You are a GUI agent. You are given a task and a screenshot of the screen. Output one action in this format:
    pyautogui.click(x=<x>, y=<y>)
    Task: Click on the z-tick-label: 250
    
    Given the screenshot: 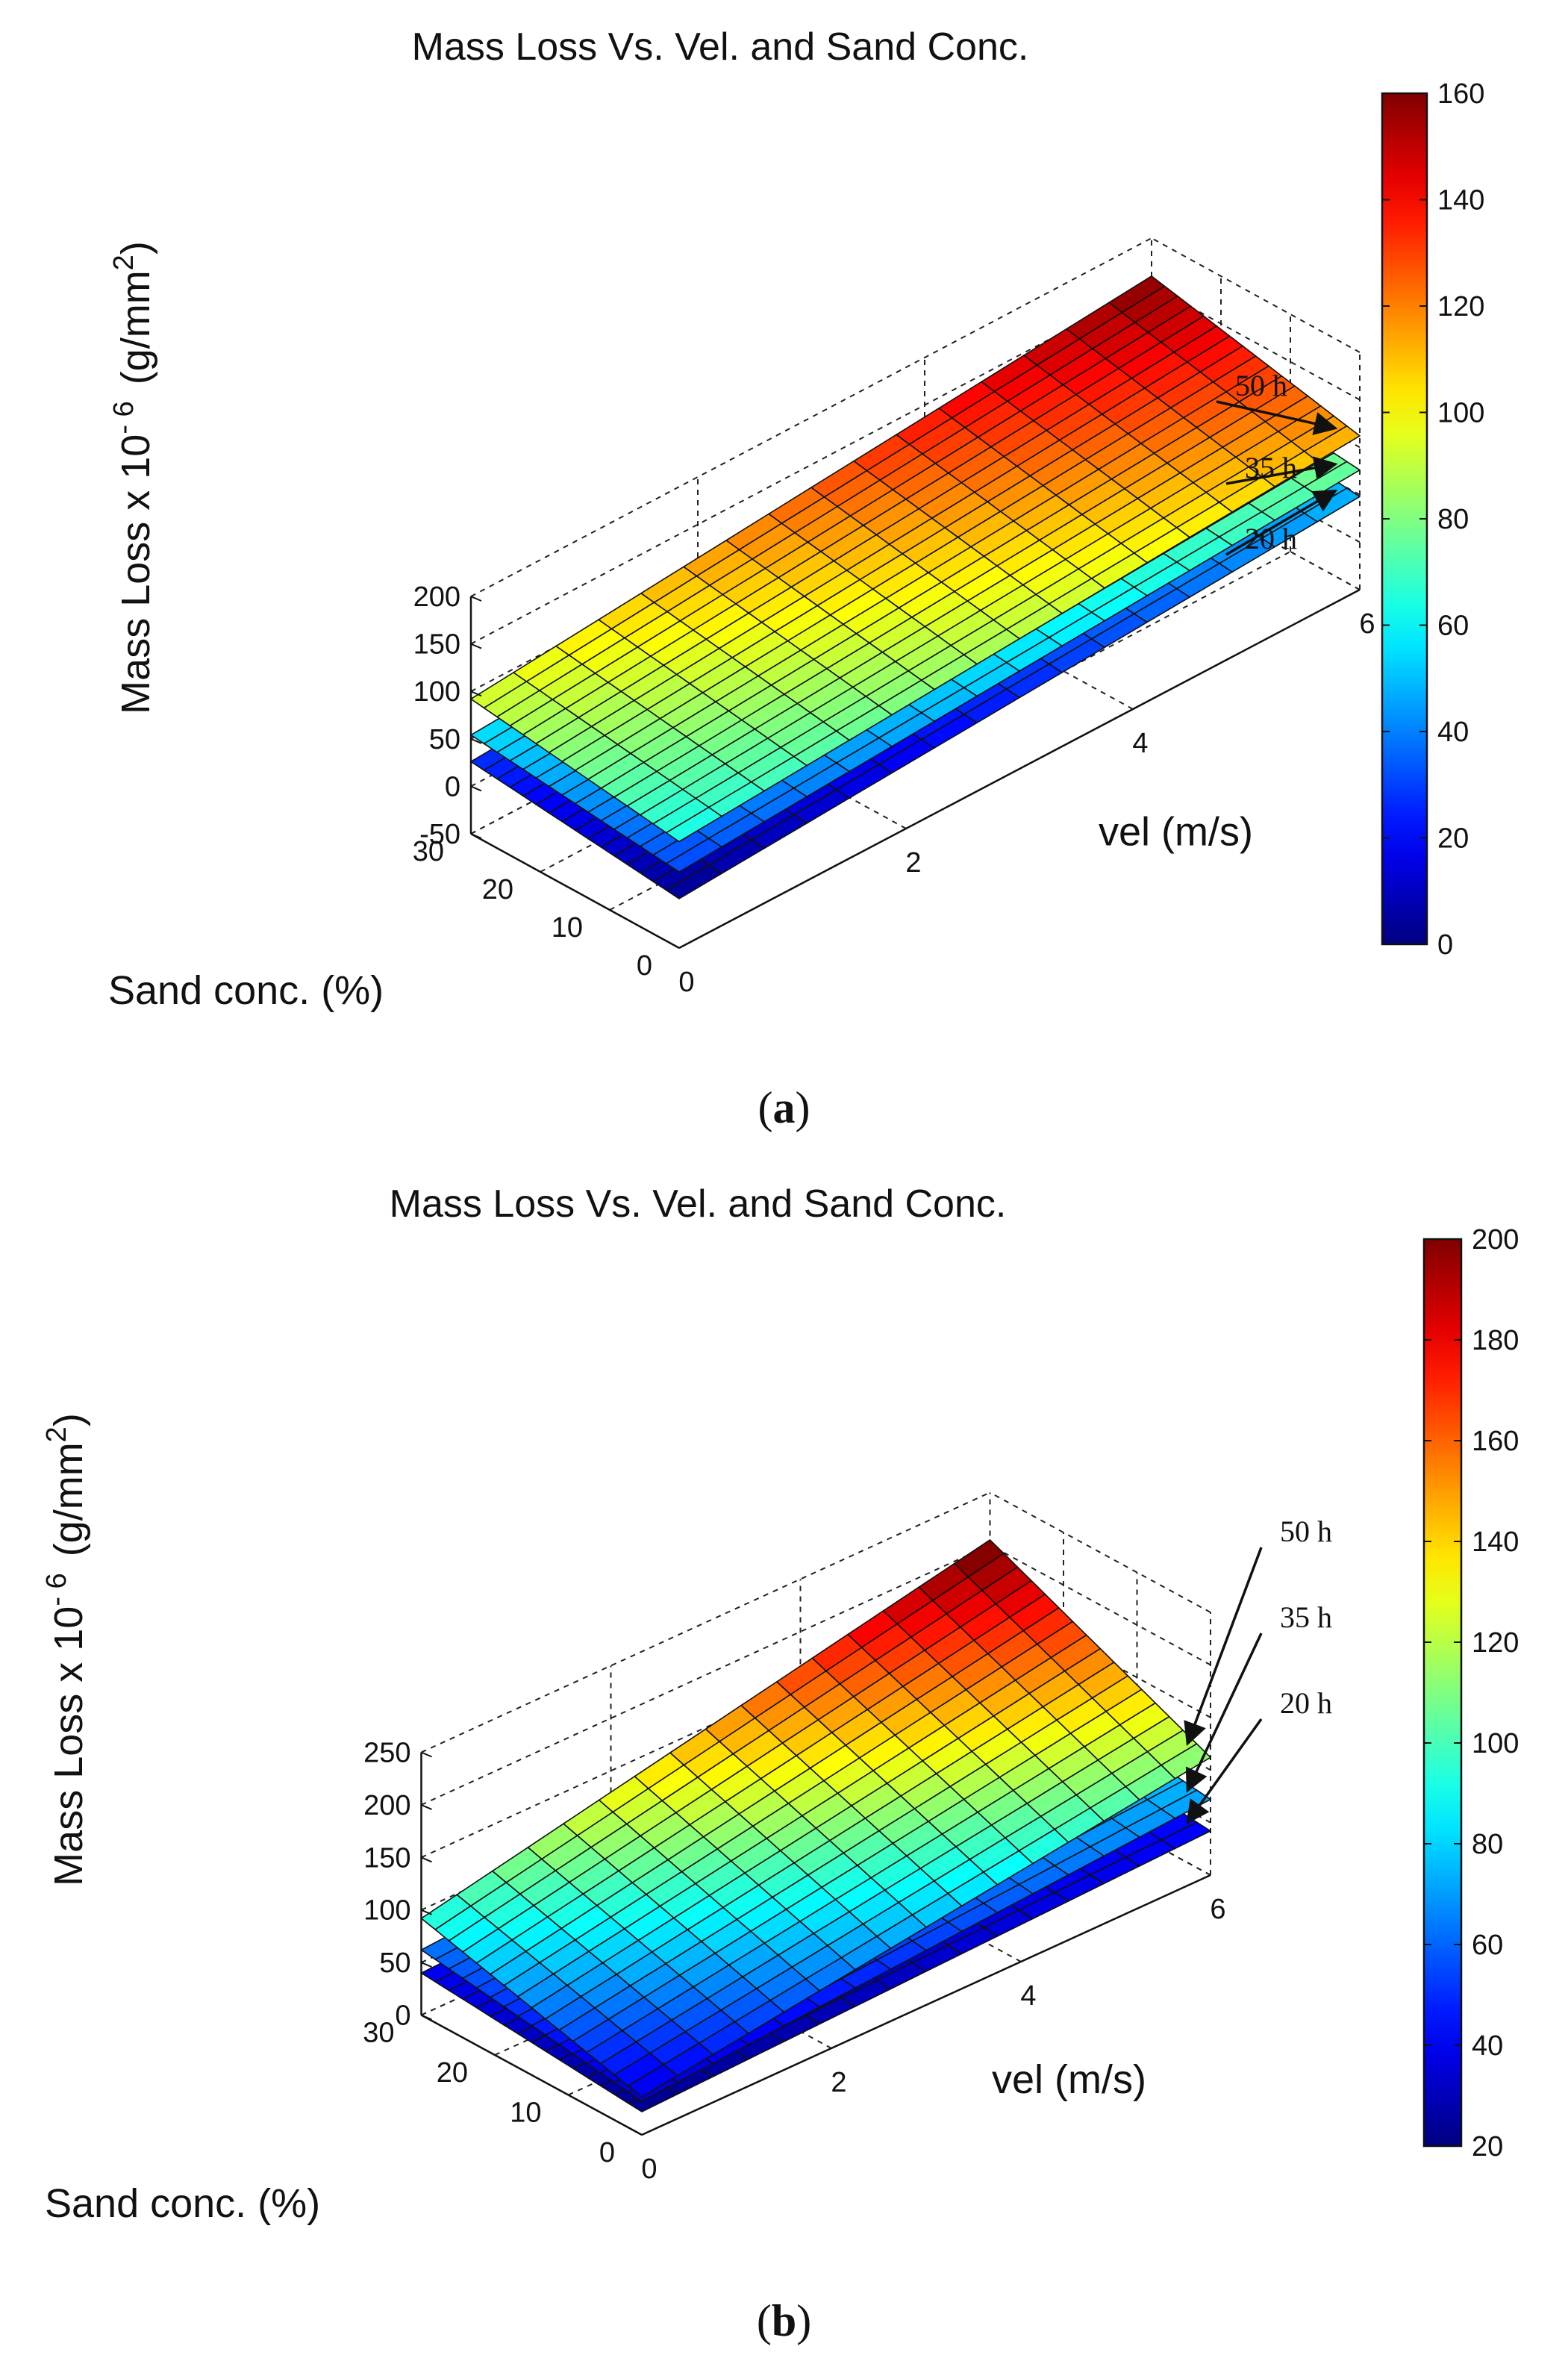 What is the action you would take?
    pyautogui.click(x=386, y=1753)
    